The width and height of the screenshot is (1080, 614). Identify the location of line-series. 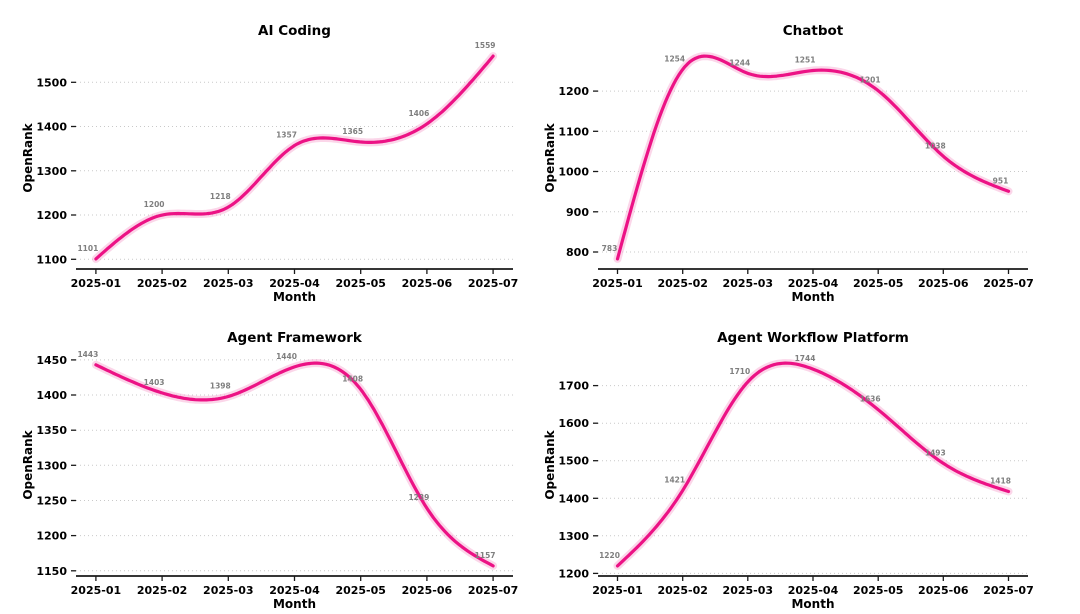
(813, 464).